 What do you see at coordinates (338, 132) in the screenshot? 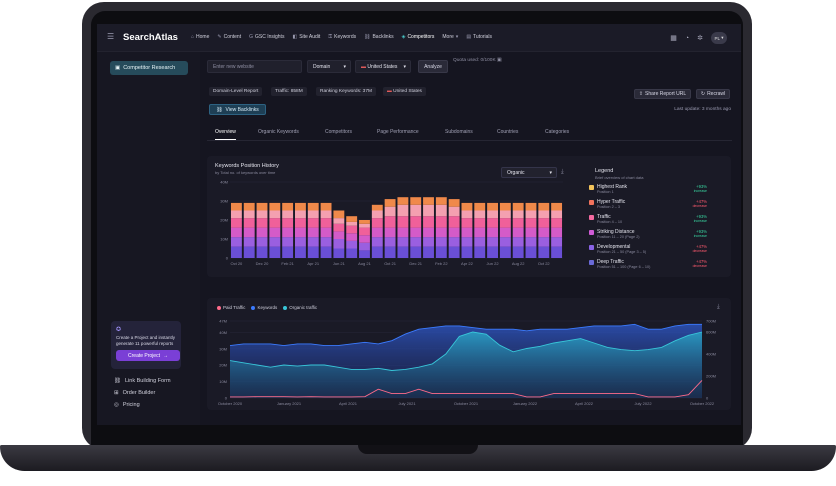
I see `tab-competitors: Competitors` at bounding box center [338, 132].